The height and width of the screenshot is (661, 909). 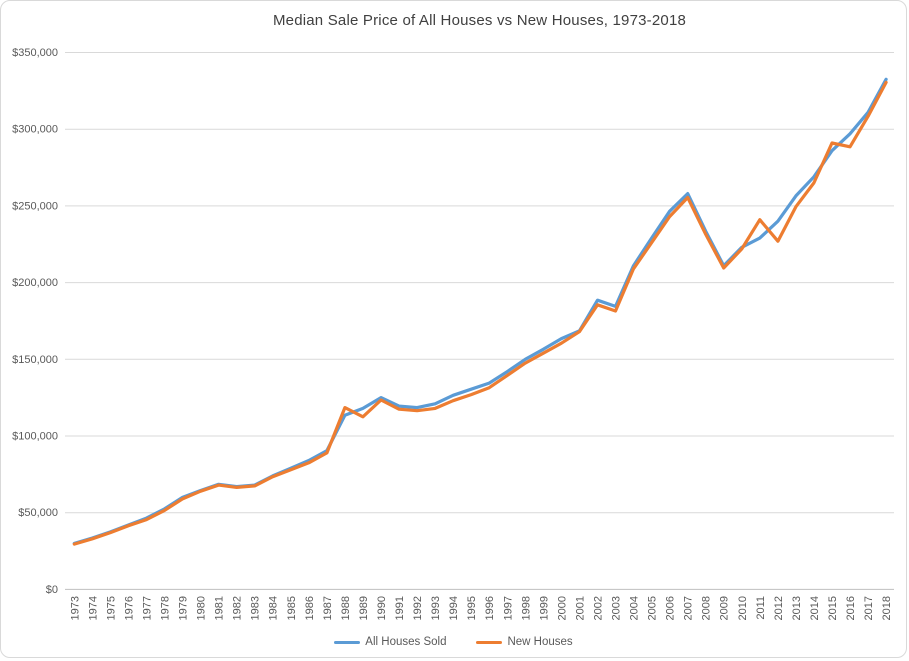 I want to click on x-axis-tick-label: 2001, so click(x=580, y=608).